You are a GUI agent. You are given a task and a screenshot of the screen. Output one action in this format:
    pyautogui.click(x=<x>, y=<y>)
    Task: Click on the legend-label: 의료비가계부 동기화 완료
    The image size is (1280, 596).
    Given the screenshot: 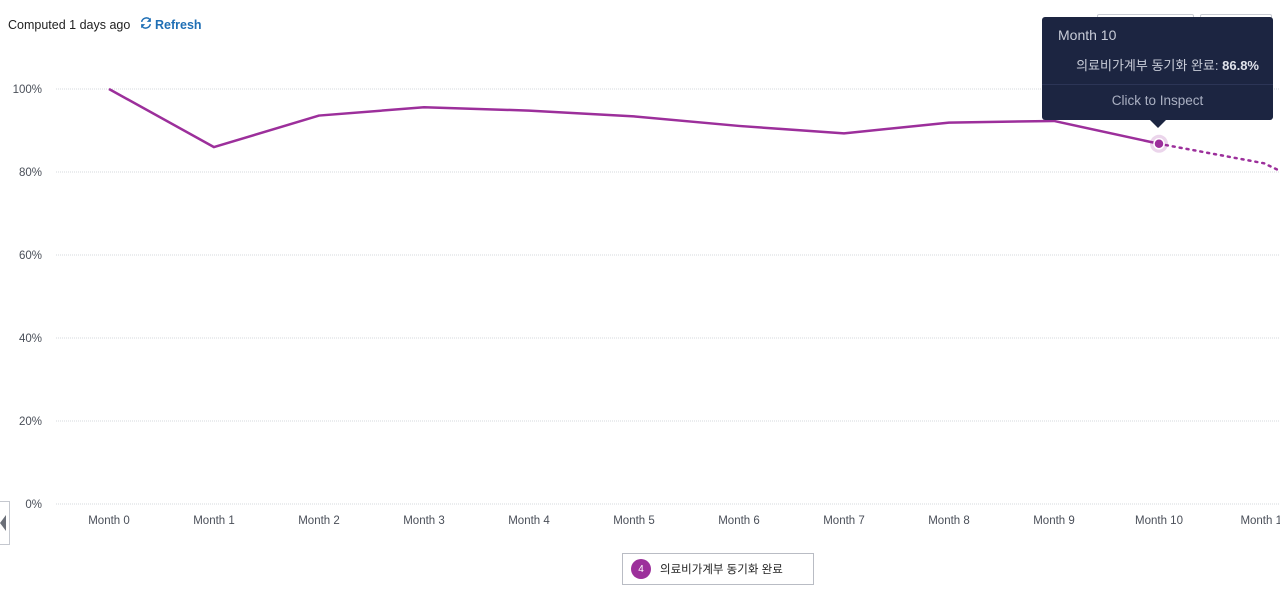 What is the action you would take?
    pyautogui.click(x=721, y=570)
    